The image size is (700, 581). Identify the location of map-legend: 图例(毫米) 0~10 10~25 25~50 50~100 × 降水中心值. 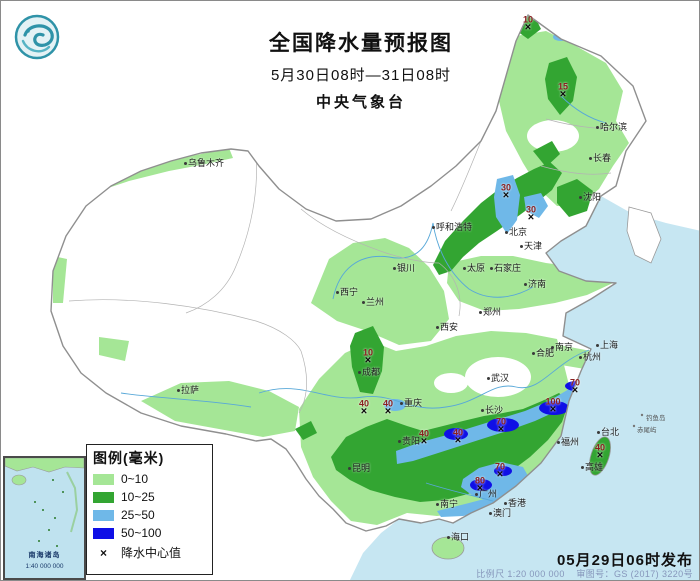
(149, 509).